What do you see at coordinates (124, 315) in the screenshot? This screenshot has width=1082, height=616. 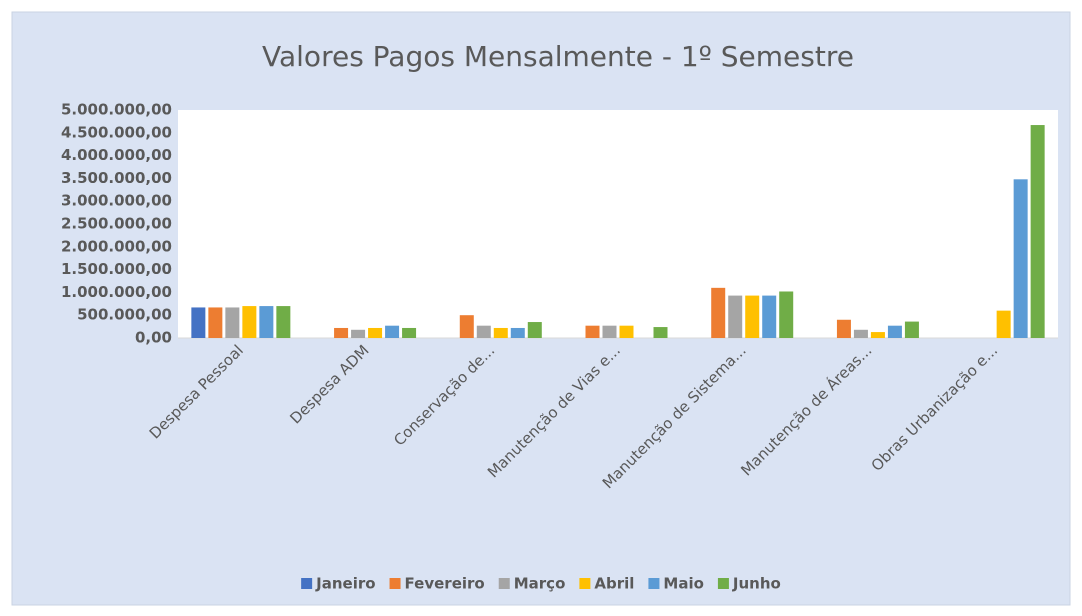 I see `y-tick-label: 500.000,00` at bounding box center [124, 315].